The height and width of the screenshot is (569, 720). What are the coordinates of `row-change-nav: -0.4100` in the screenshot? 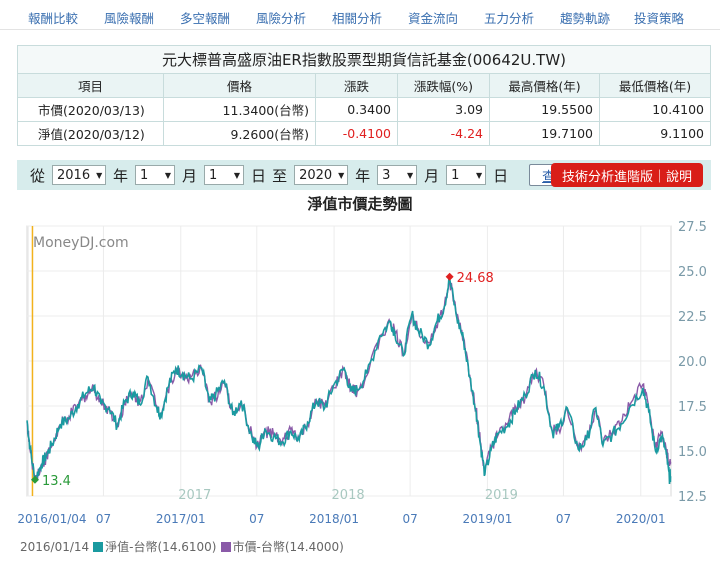 It's located at (356, 133).